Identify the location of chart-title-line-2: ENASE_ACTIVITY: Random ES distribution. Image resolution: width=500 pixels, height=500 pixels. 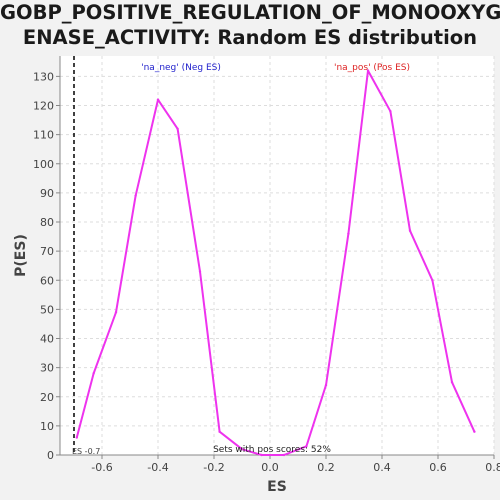
(250, 37).